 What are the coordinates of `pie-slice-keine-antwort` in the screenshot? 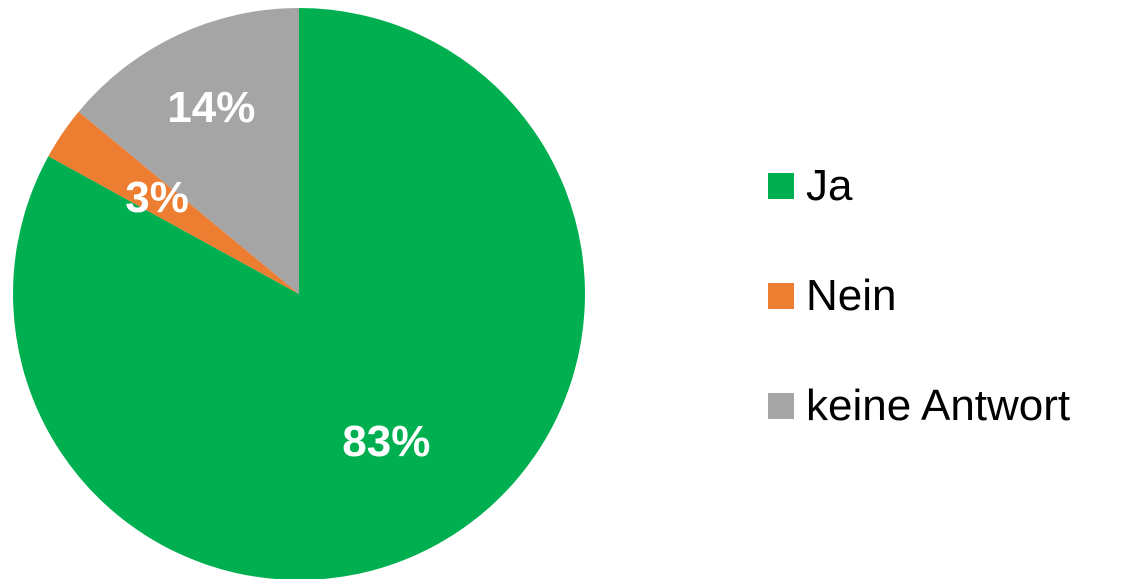 It's located at (188, 151).